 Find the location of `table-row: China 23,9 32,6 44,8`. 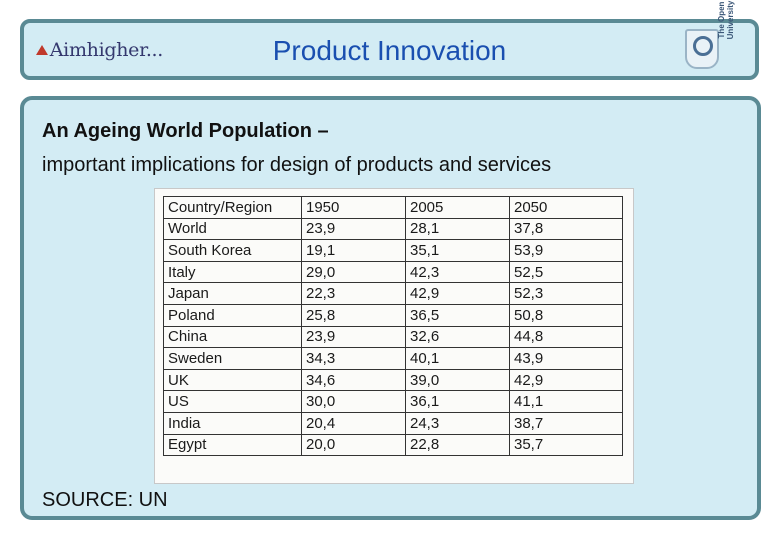

table-row: China 23,9 32,6 44,8 is located at coordinates (393, 337).